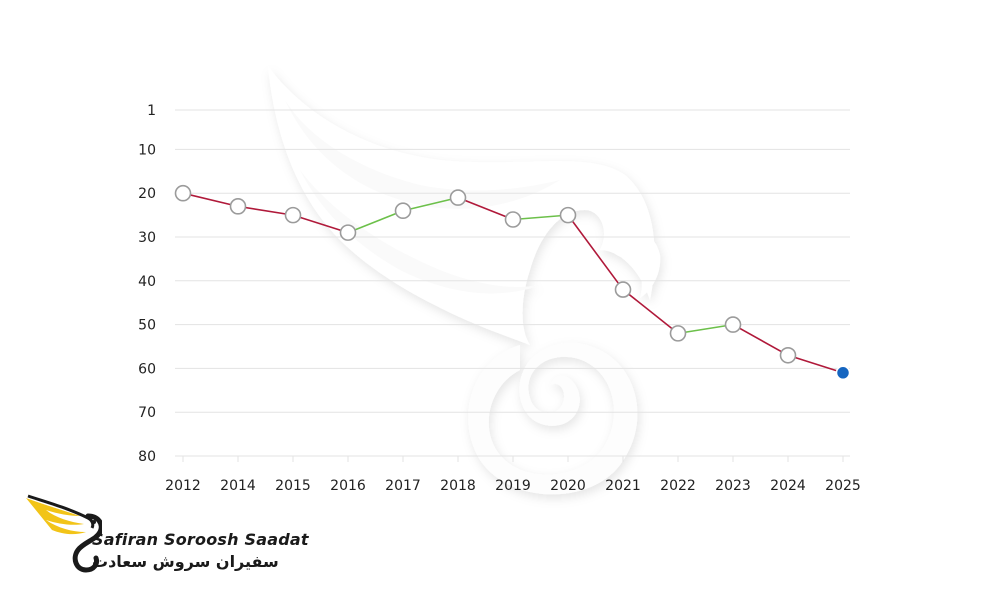  I want to click on y-tick-label: 1, so click(151, 111).